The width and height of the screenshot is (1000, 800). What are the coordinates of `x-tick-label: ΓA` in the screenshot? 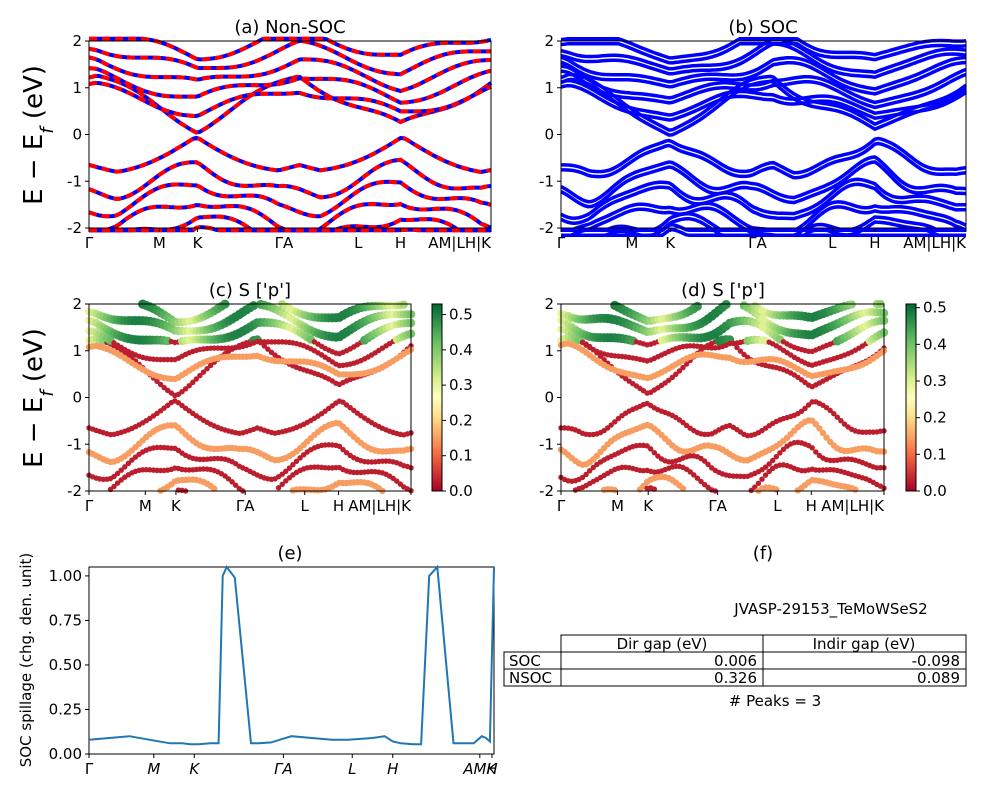 It's located at (245, 506).